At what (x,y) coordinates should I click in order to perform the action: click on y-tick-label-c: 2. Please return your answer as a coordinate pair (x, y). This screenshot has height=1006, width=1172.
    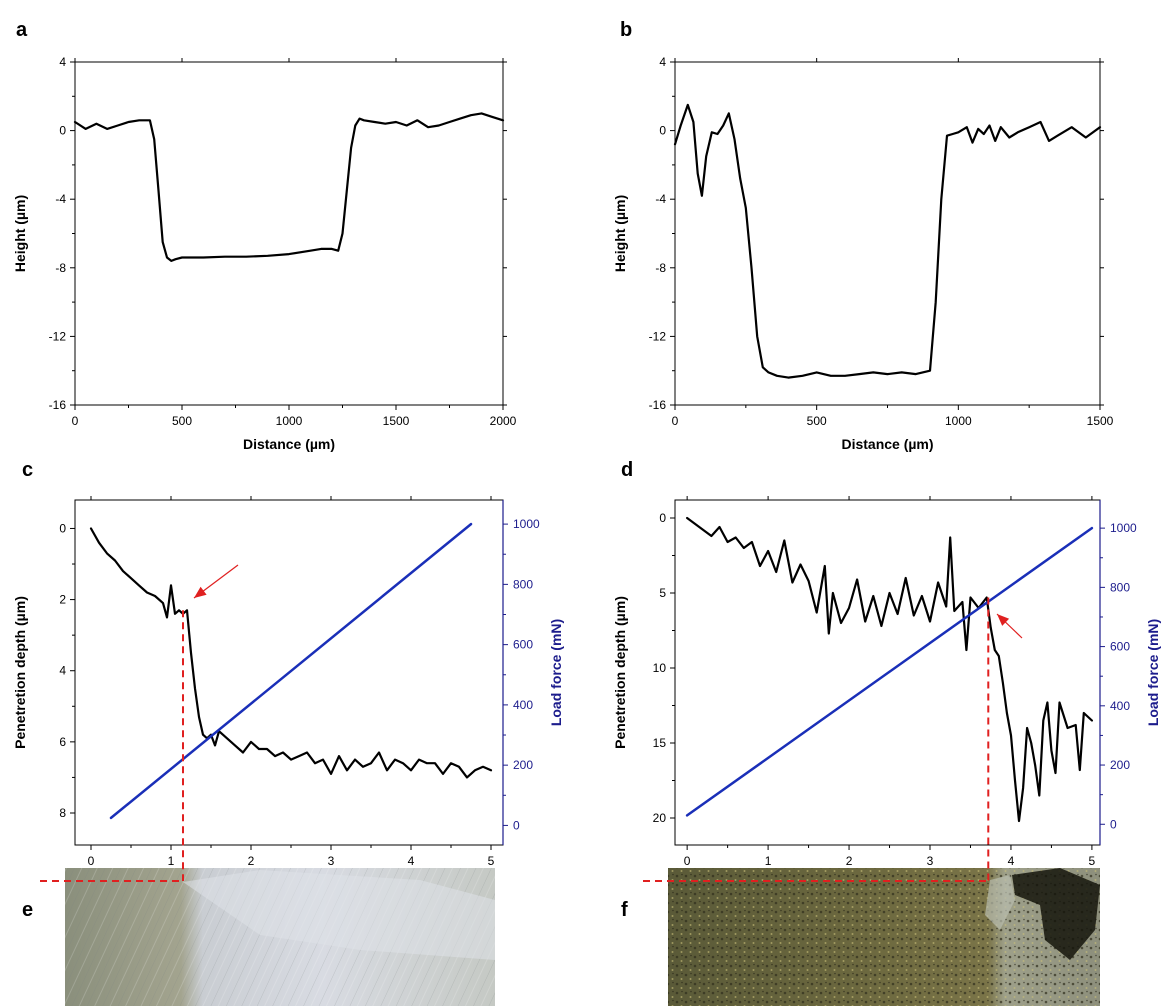
    Looking at the image, I should click on (62, 600).